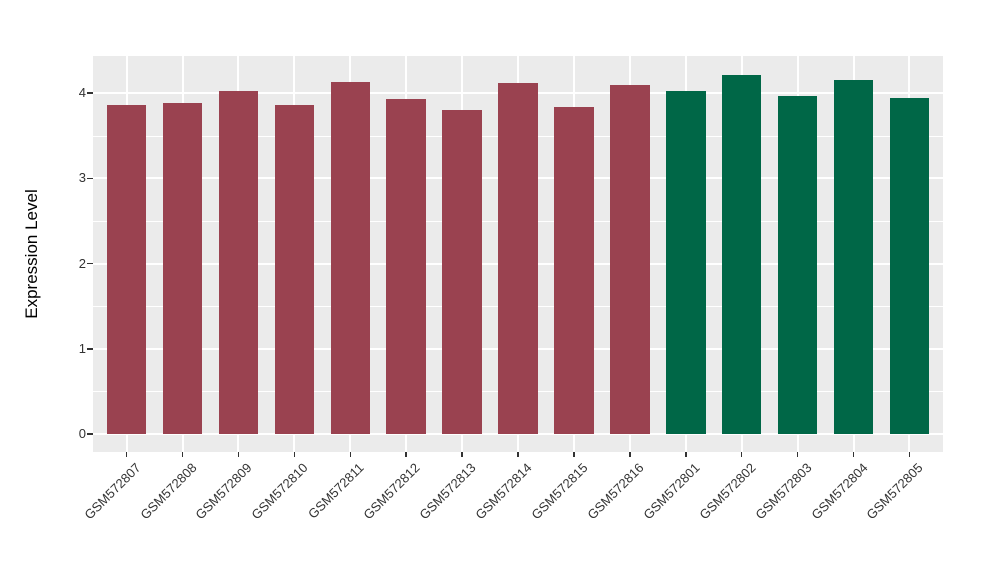 The image size is (1000, 580). I want to click on x-tick-label: GSM572804, so click(839, 491).